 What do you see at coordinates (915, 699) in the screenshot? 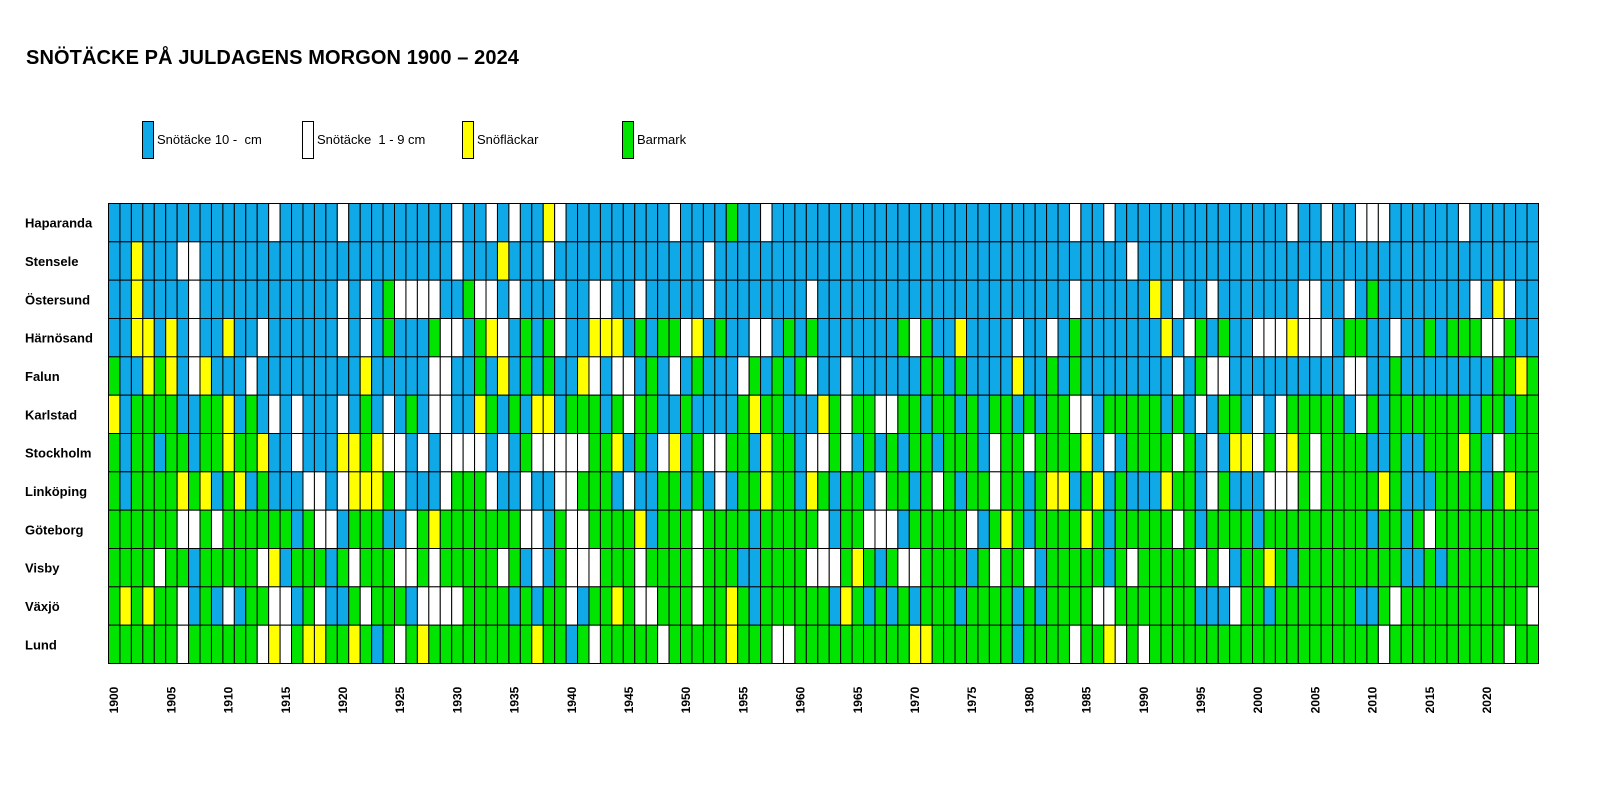
I see `x-tick-label: 1970` at bounding box center [915, 699].